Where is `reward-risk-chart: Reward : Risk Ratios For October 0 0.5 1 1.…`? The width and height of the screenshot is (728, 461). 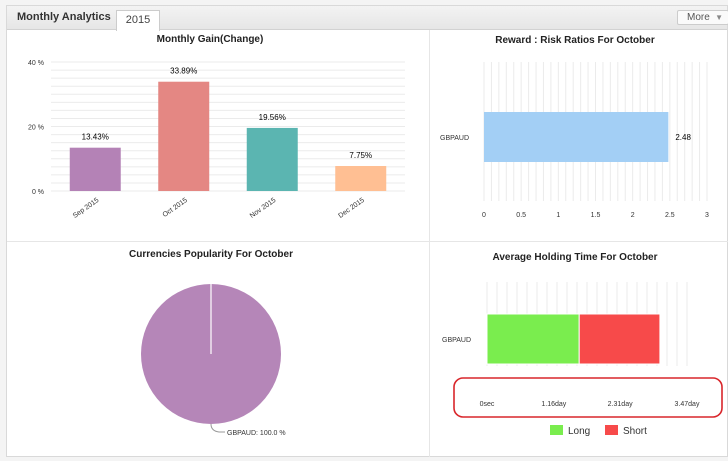 reward-risk-chart: Reward : Risk Ratios For October 0 0.5 1 1.… is located at coordinates (574, 127).